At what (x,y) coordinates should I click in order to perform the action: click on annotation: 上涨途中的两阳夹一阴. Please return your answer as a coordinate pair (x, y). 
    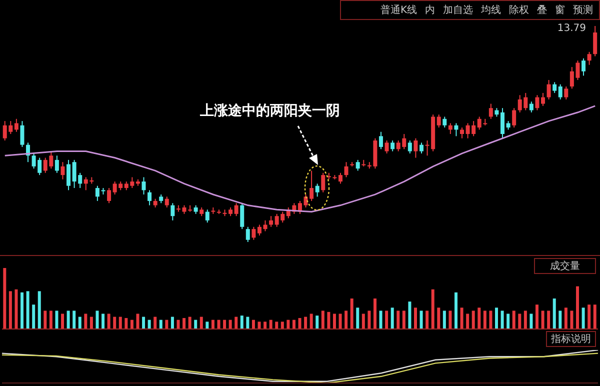
    Looking at the image, I should click on (270, 111).